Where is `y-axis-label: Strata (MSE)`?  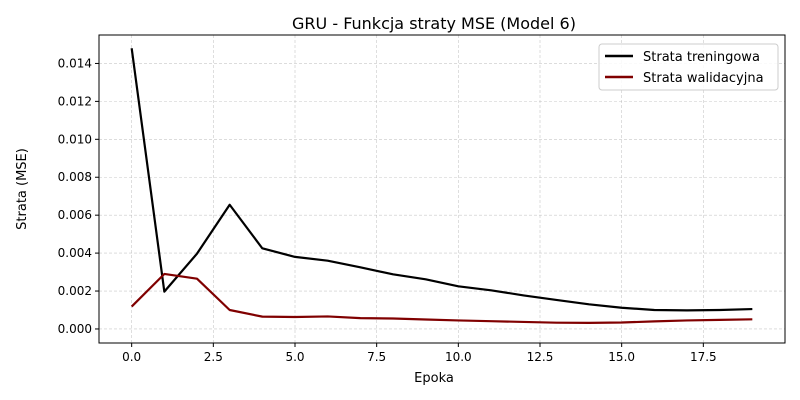
y-axis-label: Strata (MSE) is located at coordinates (22, 189).